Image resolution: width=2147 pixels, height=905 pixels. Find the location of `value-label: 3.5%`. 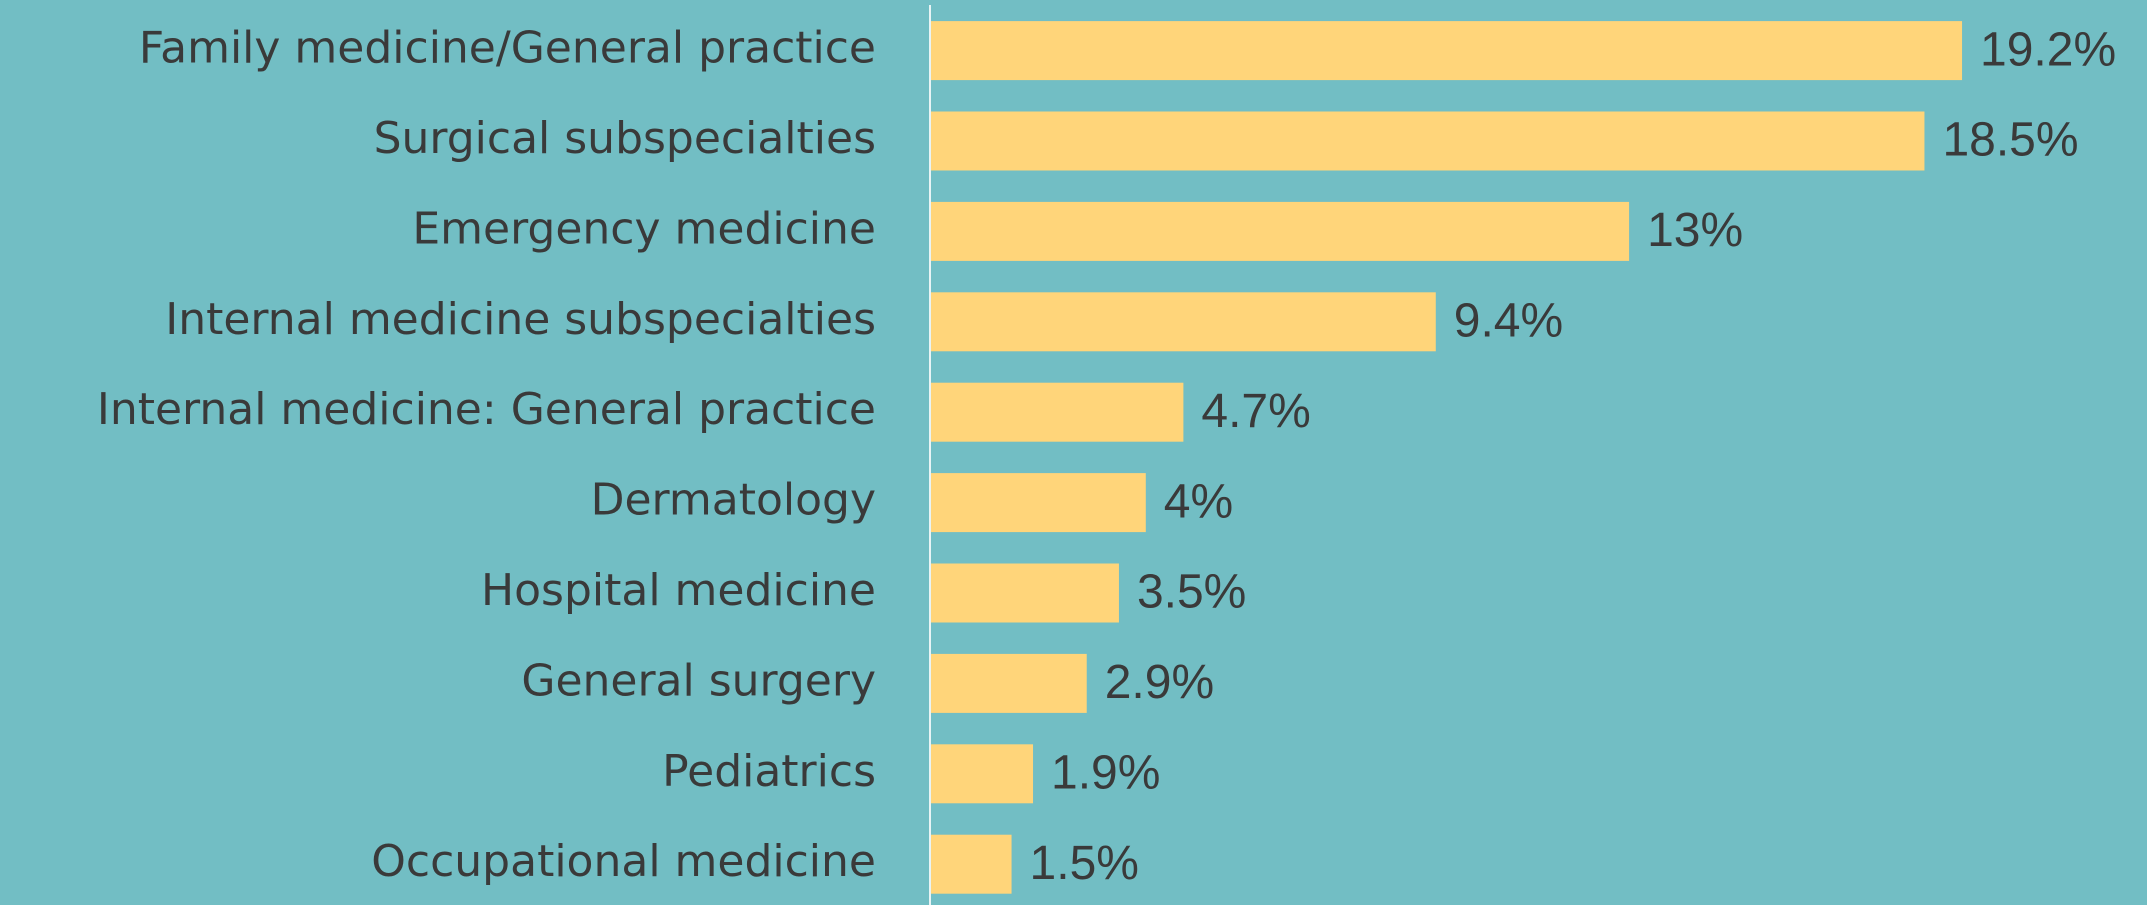

value-label: 3.5% is located at coordinates (1191, 592).